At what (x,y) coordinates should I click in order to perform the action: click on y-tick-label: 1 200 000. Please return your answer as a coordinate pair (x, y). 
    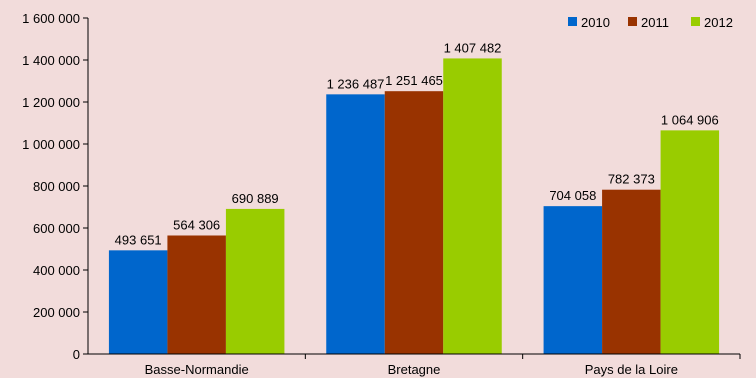
    Looking at the image, I should click on (51, 102).